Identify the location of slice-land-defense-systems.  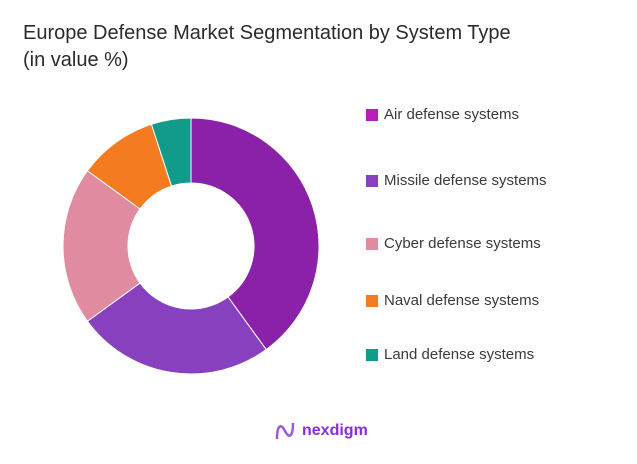
(171, 152).